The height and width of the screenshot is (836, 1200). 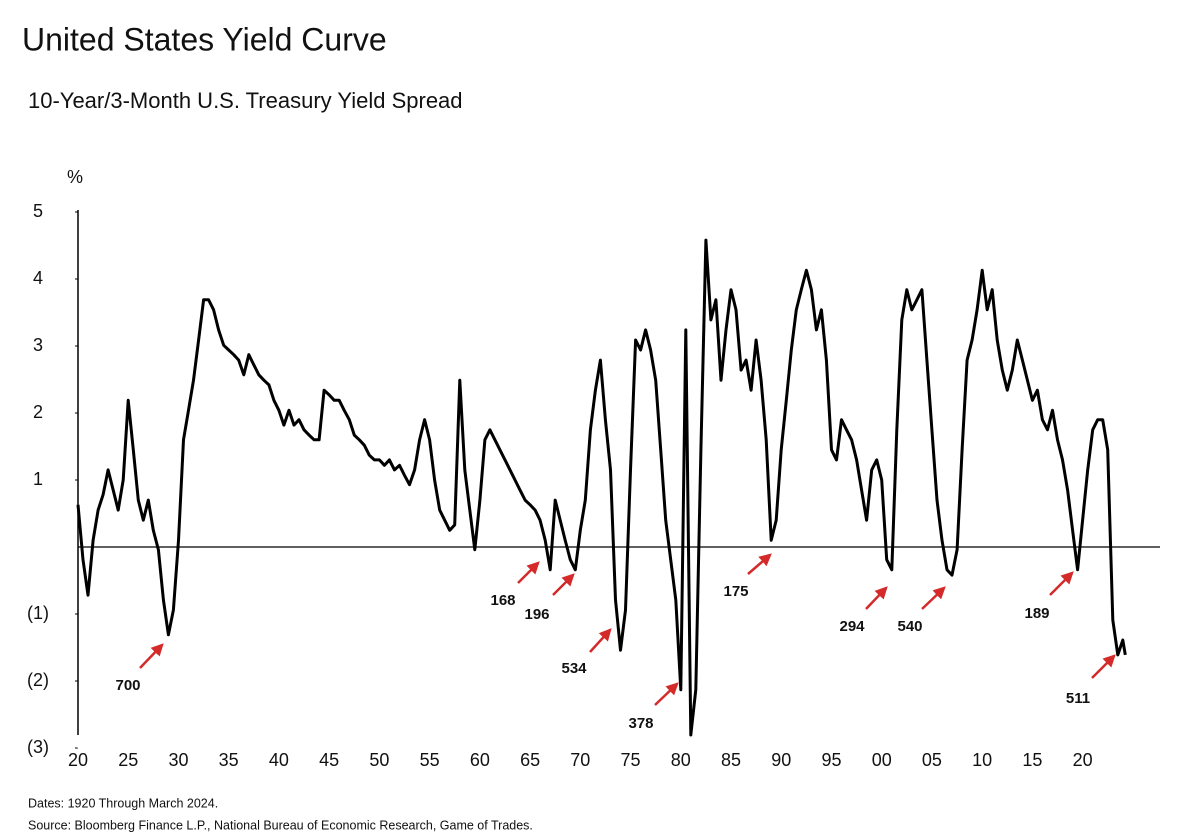 I want to click on y-axis-label: %, so click(x=75, y=177).